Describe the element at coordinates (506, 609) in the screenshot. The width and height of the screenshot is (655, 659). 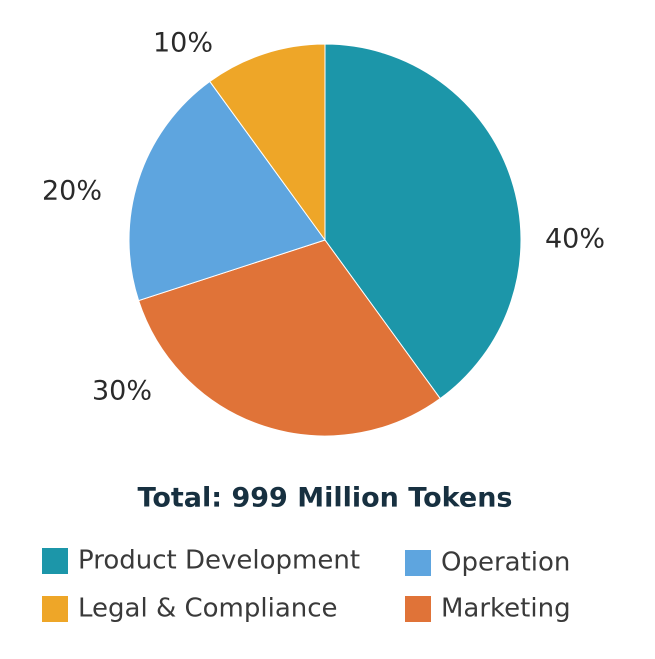
I see `legend-label: Marketing` at that location.